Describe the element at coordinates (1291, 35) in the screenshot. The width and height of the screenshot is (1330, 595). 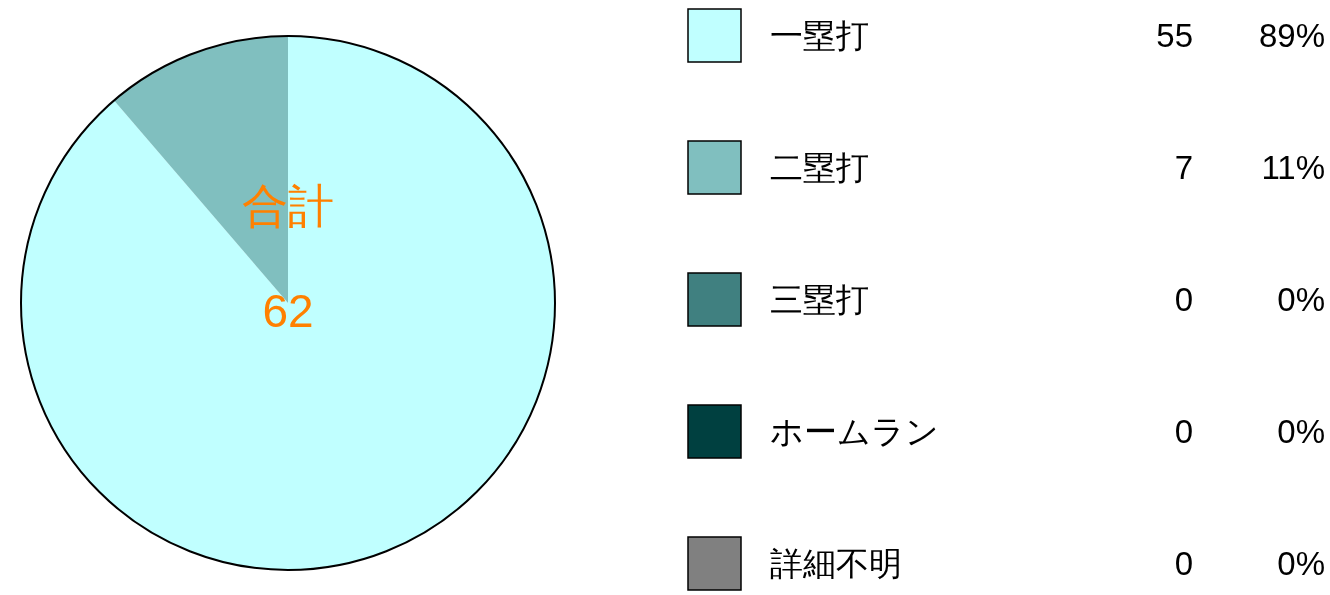
I see `text: 89%` at that location.